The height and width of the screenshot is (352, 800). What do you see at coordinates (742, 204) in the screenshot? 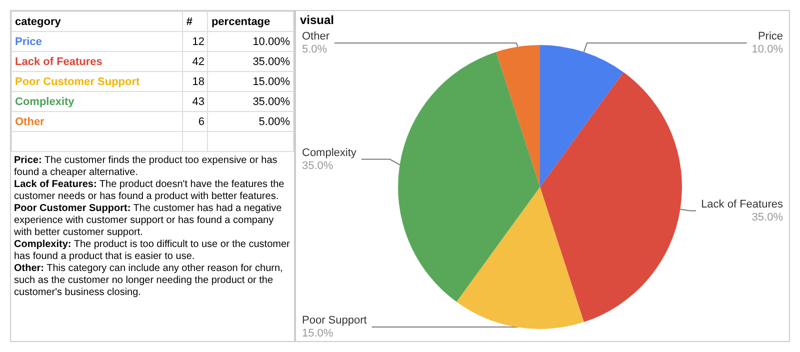
I see `slice-label: Lack of Features` at bounding box center [742, 204].